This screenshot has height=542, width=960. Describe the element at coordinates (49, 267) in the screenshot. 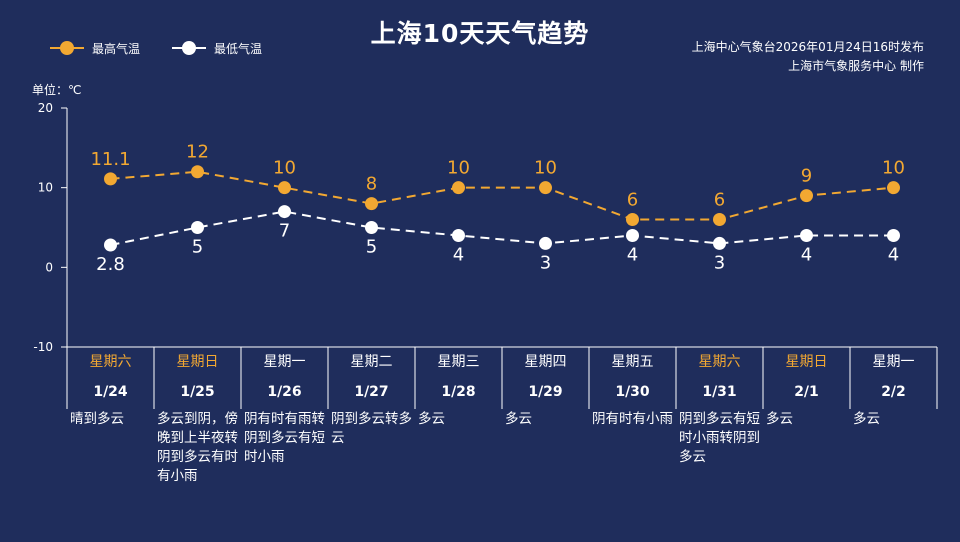

I see `y-tick-label: 0` at that location.